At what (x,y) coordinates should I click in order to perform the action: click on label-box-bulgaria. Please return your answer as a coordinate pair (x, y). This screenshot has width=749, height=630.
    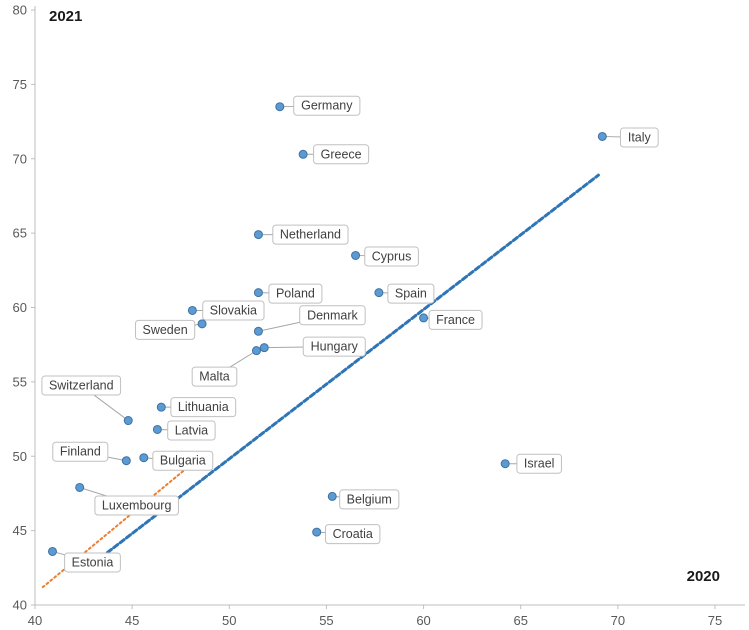
    Looking at the image, I should click on (183, 460).